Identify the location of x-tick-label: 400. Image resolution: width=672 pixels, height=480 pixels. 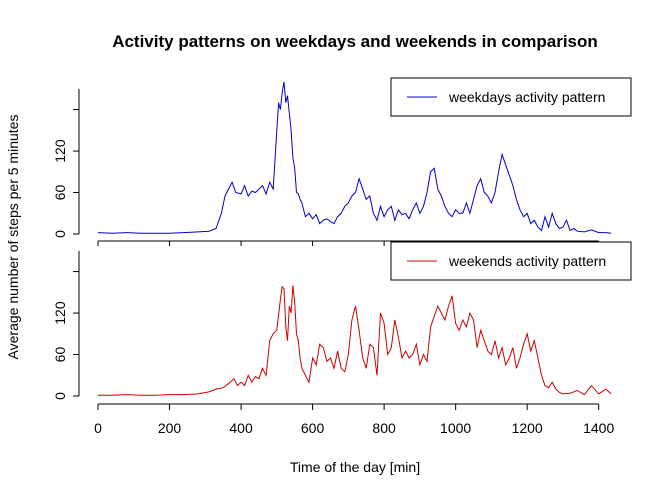
(241, 428).